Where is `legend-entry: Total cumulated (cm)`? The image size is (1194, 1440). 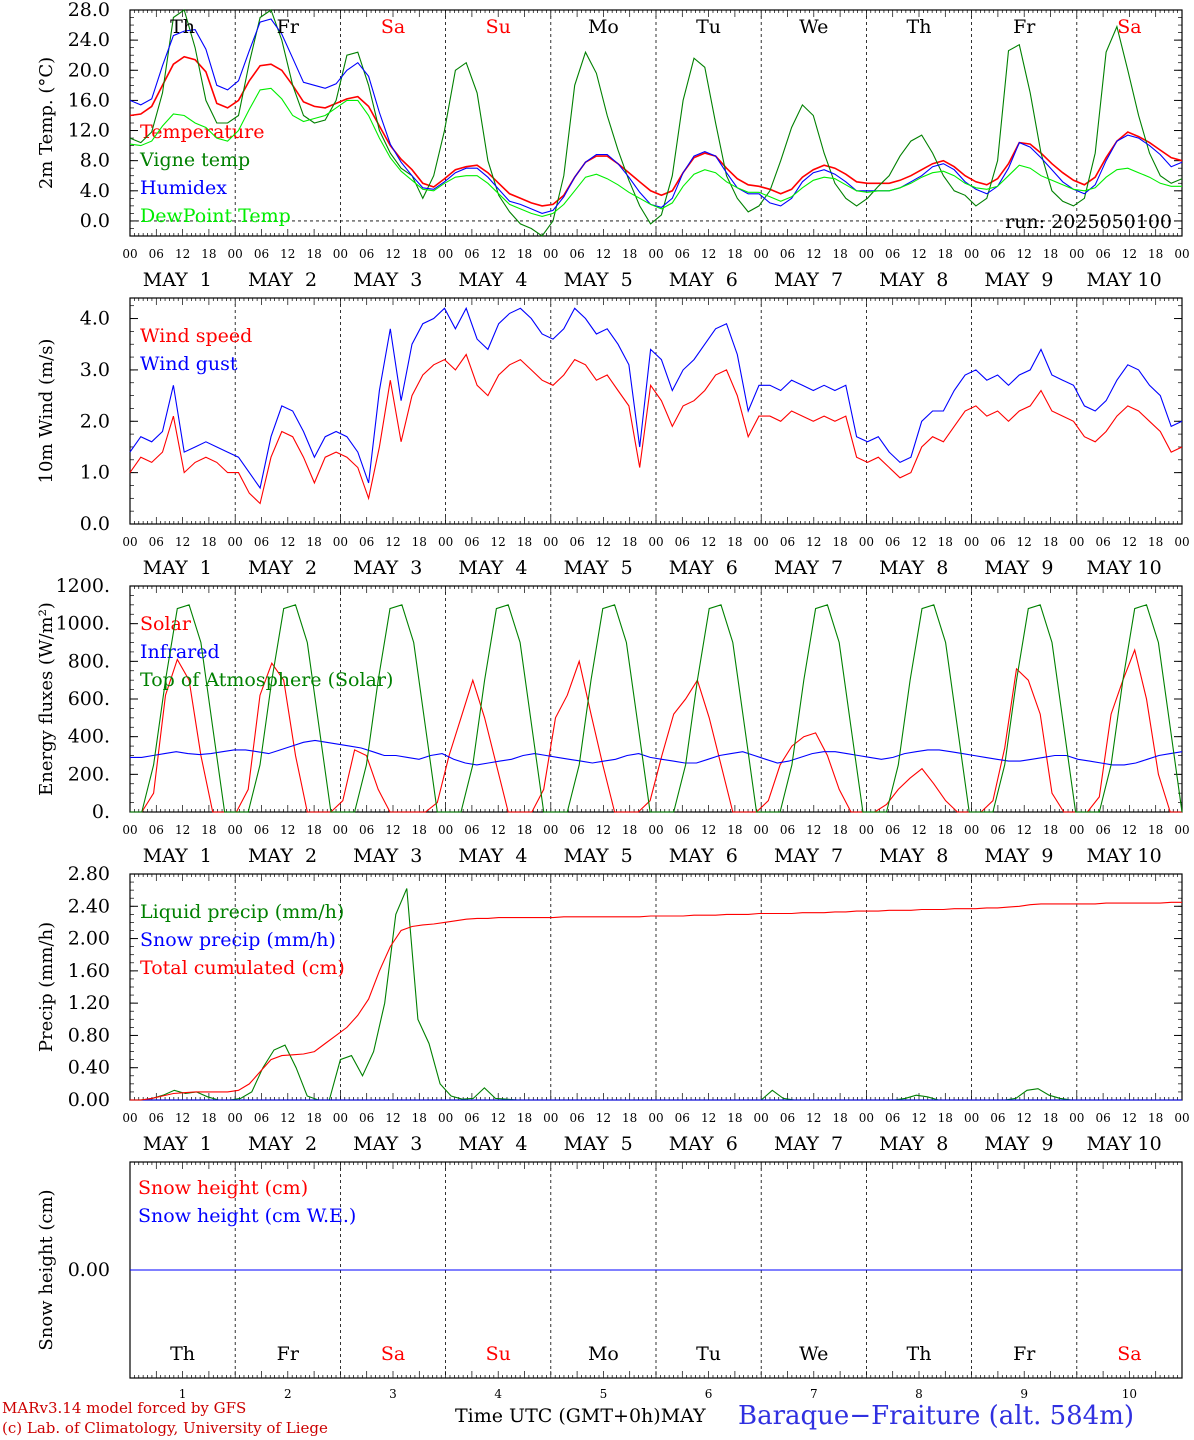 legend-entry: Total cumulated (cm) is located at coordinates (242, 968).